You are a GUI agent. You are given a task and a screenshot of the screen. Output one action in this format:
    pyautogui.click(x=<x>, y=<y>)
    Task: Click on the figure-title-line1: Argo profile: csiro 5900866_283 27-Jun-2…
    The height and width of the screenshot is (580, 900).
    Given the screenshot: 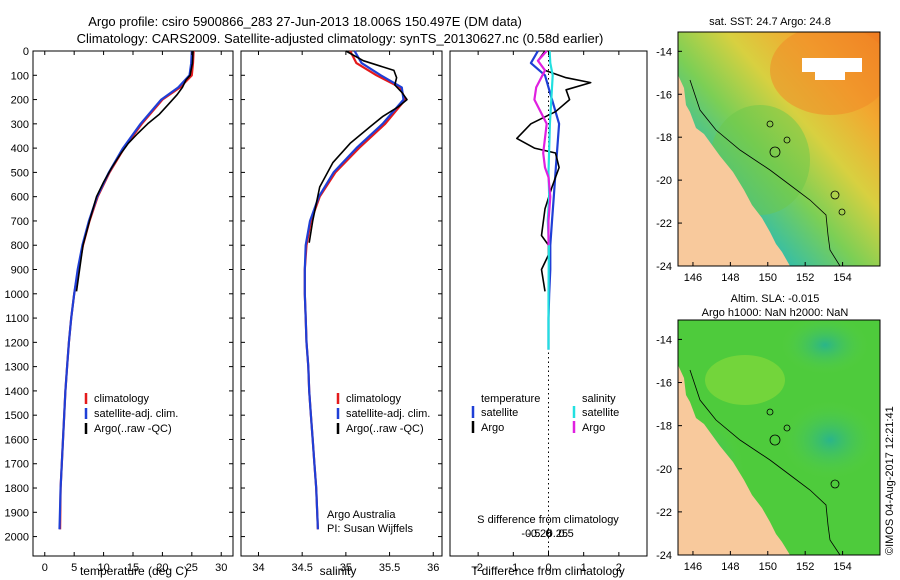 What is the action you would take?
    pyautogui.click(x=305, y=21)
    